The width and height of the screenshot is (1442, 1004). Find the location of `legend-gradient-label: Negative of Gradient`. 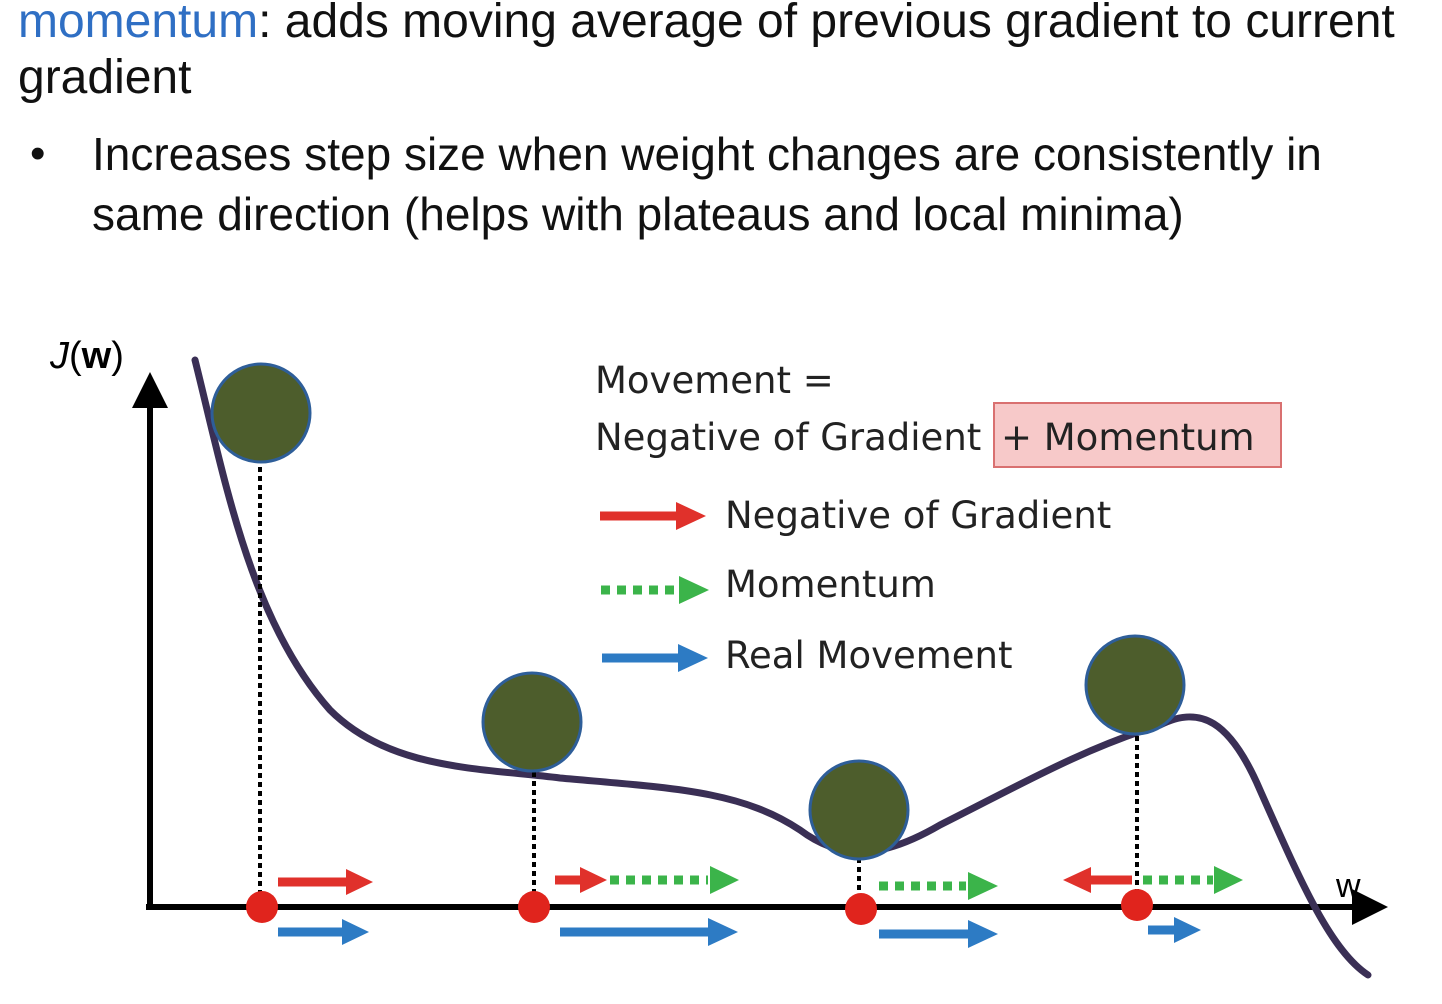

legend-gradient-label: Negative of Gradient is located at coordinates (918, 515).